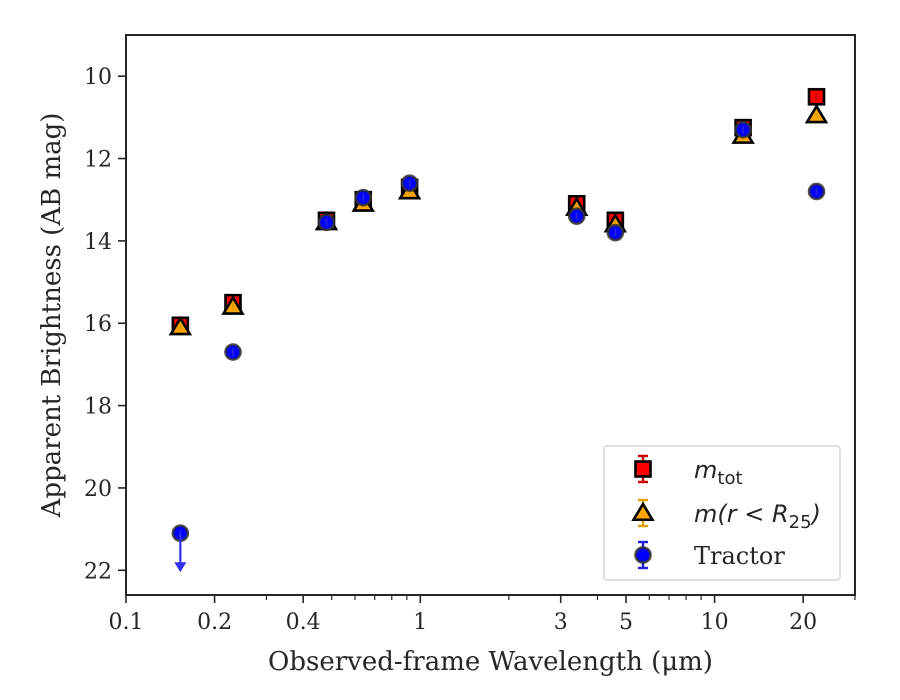 The width and height of the screenshot is (900, 700). Describe the element at coordinates (561, 622) in the screenshot. I see `x-tick-label: 3` at that location.